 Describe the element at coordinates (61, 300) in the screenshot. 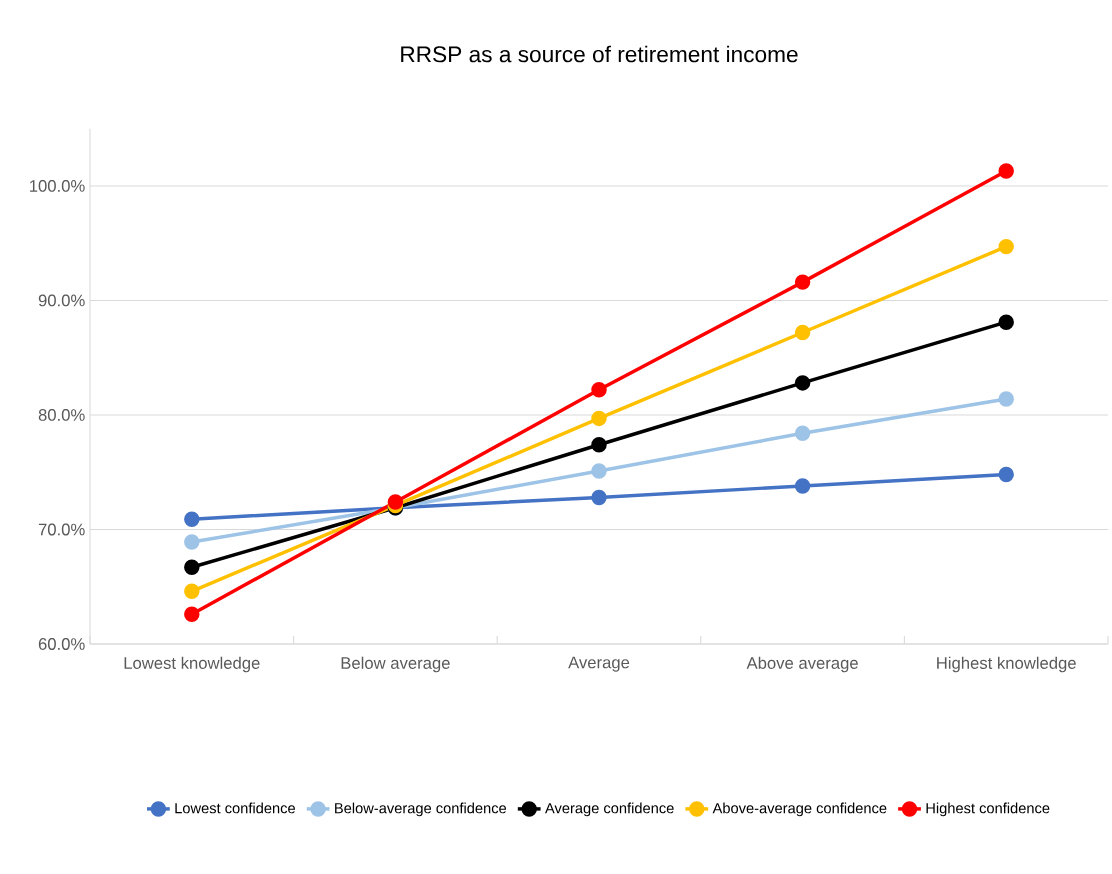

I see `y-tick-label: 90.0%` at that location.